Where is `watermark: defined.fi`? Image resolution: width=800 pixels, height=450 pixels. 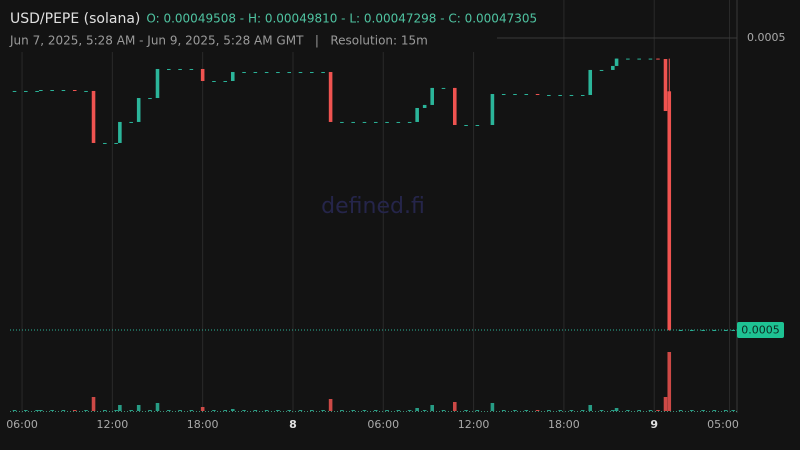 watermark: defined.fi is located at coordinates (373, 206).